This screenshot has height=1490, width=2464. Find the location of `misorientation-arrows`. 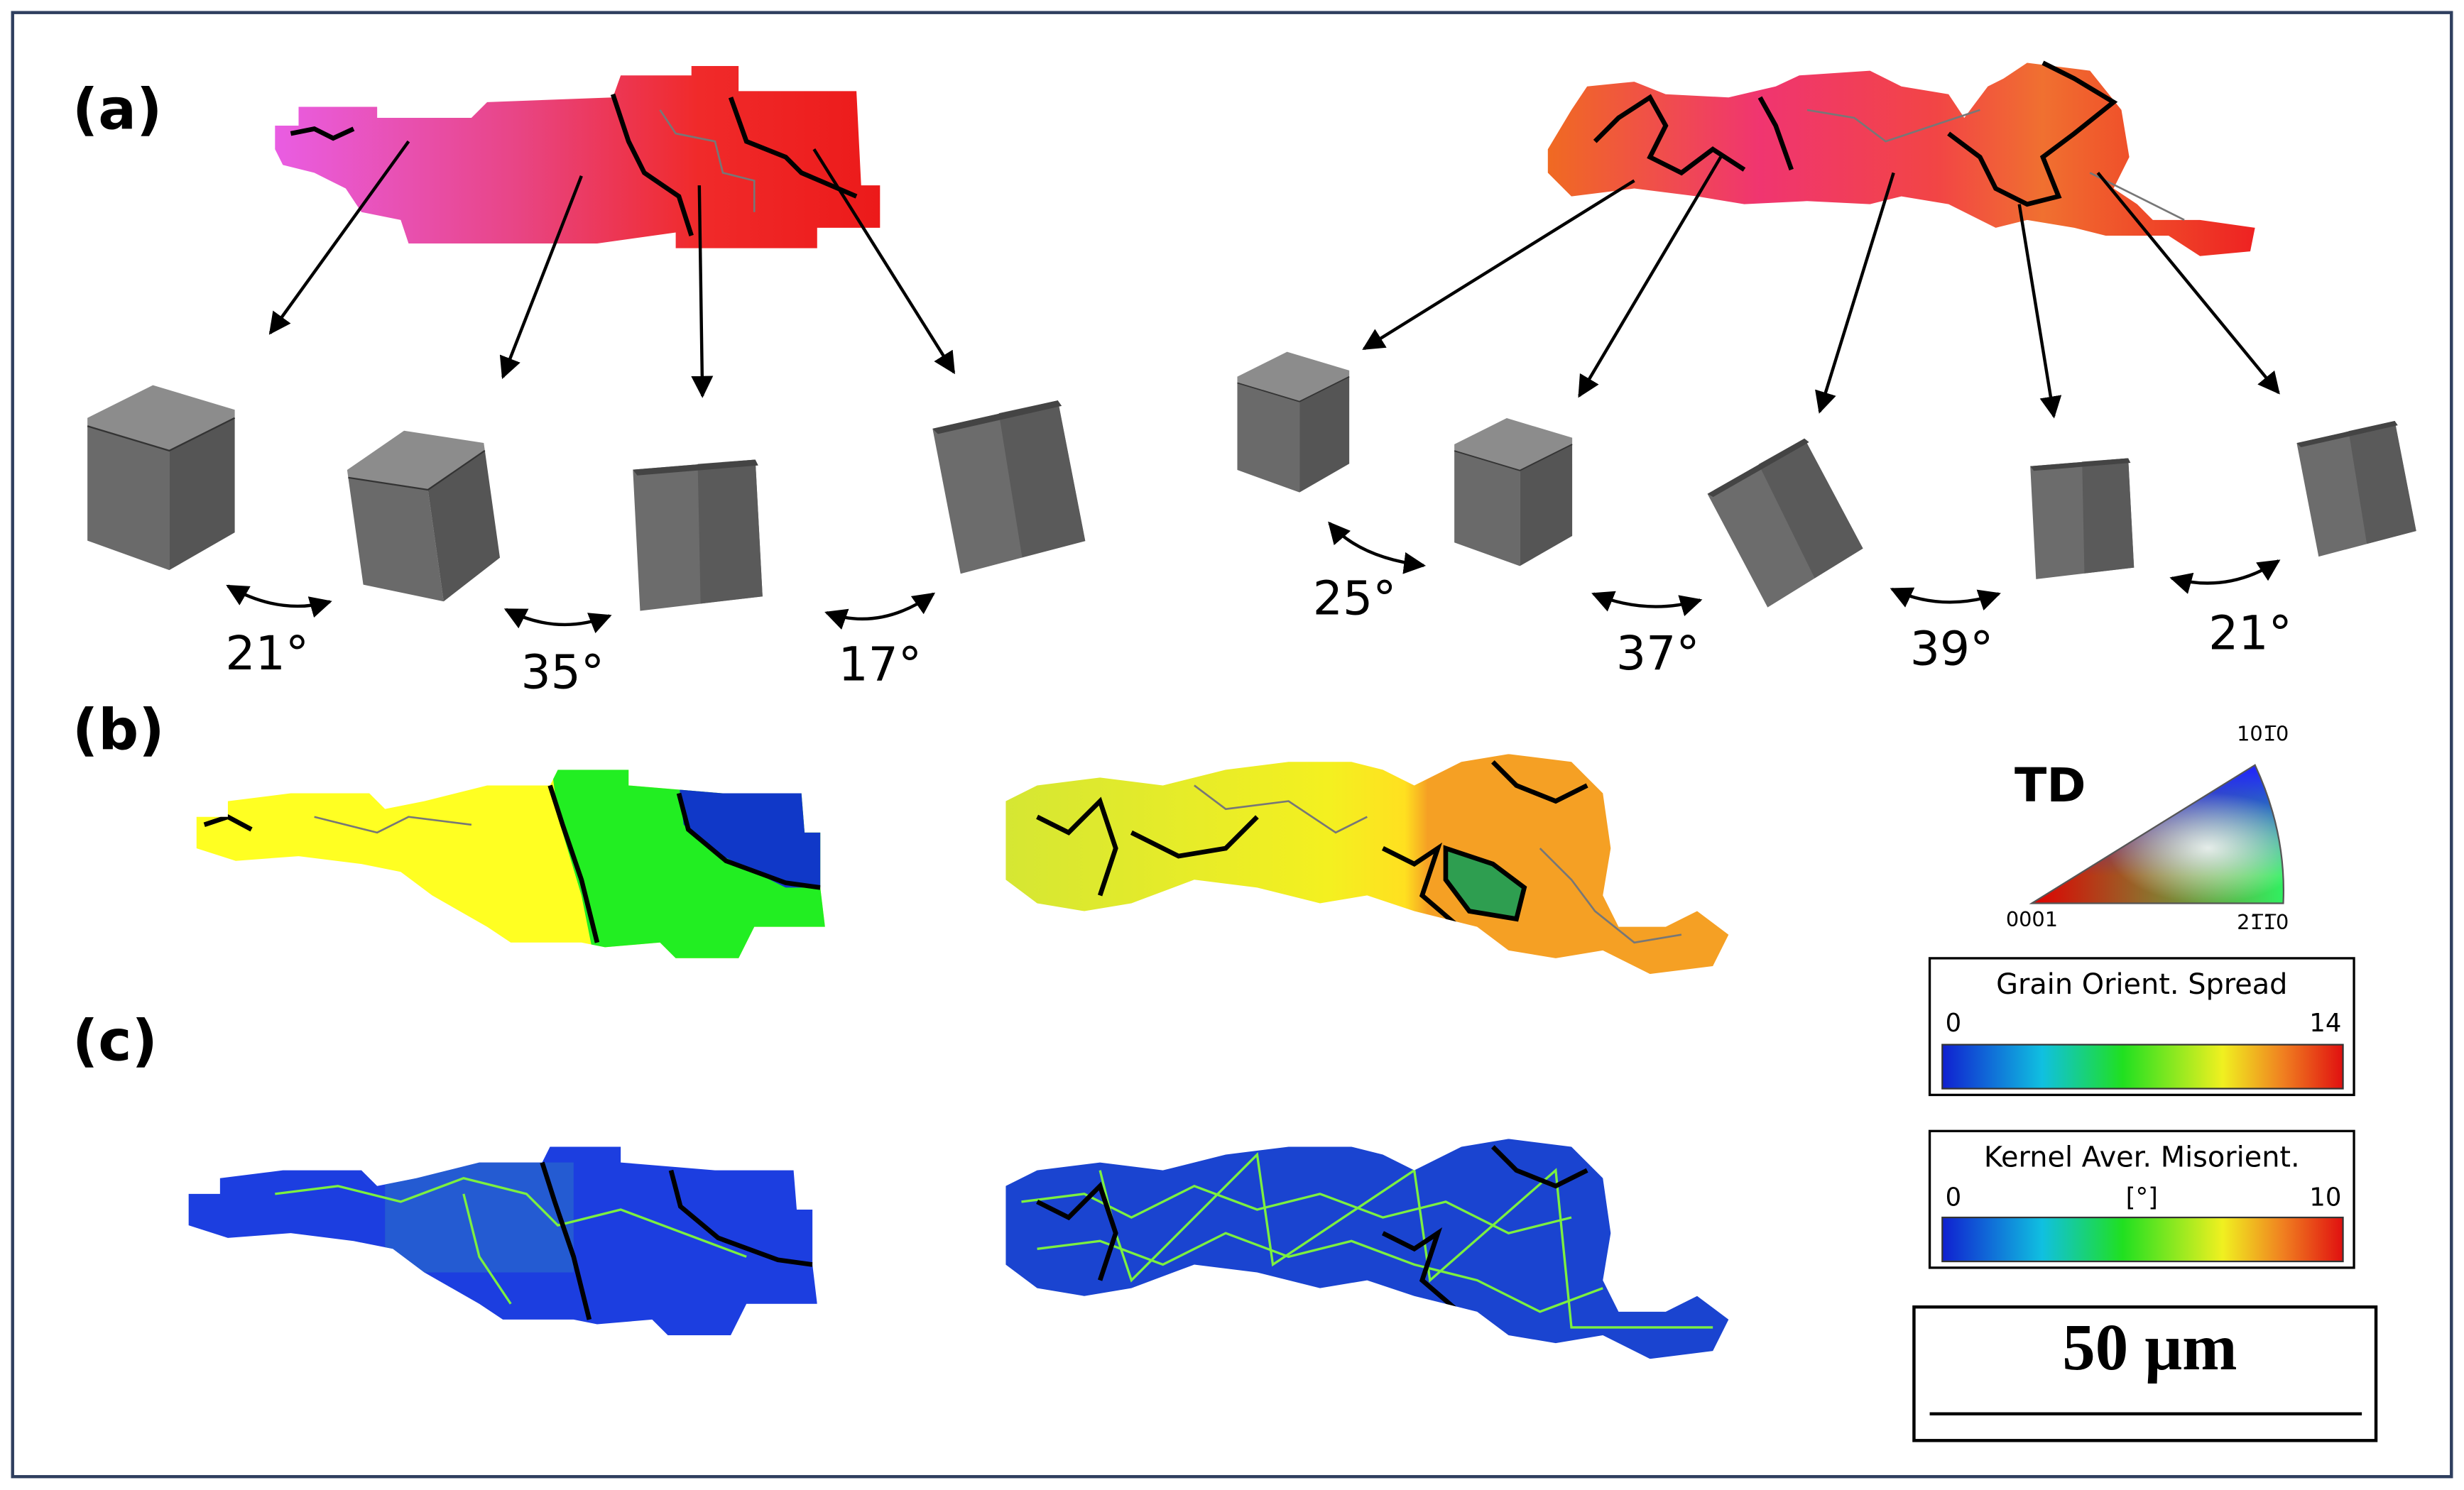

misorientation-arrows is located at coordinates (1253, 578).